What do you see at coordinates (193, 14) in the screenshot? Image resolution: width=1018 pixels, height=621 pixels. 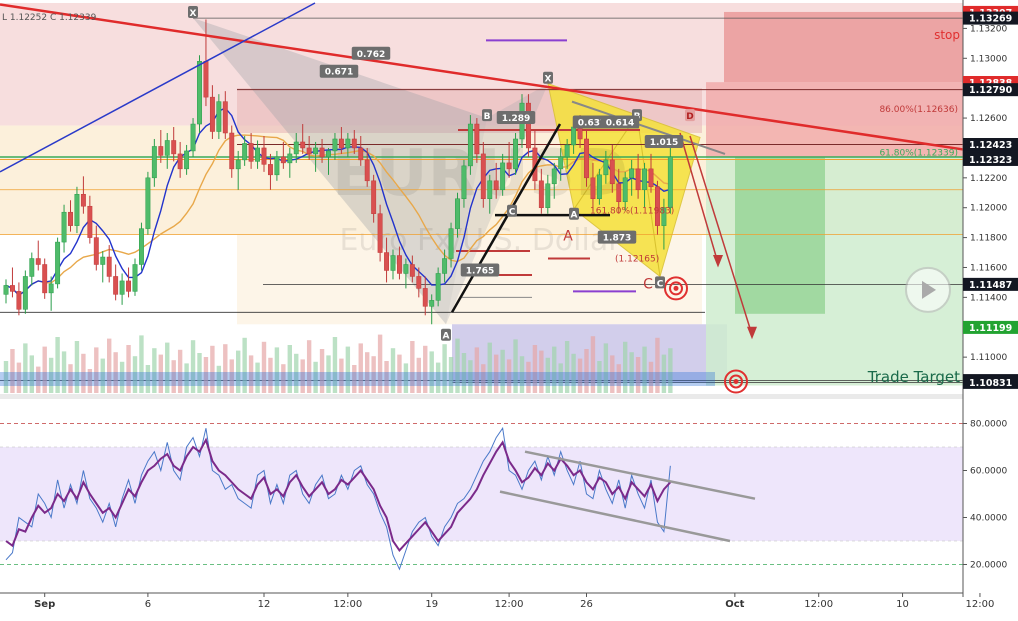 I see `pattern-point-label: X` at bounding box center [193, 14].